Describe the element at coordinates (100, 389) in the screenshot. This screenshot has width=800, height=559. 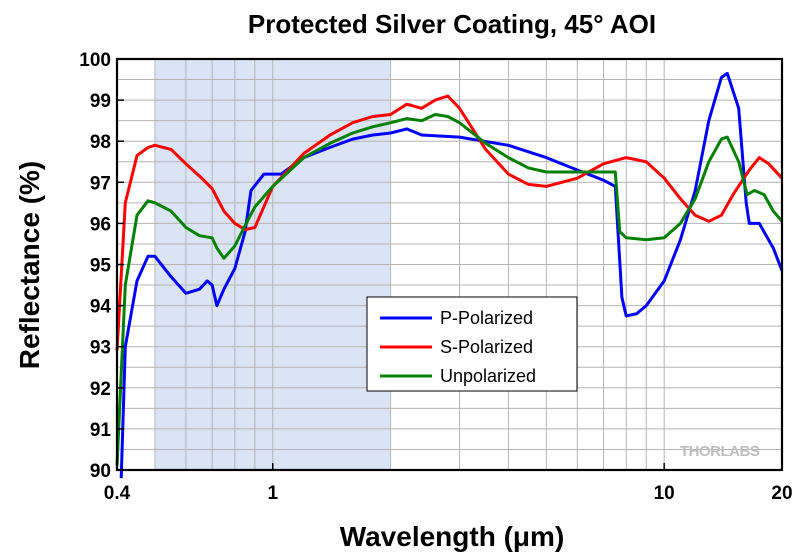
I see `y-tick-label: 92` at that location.